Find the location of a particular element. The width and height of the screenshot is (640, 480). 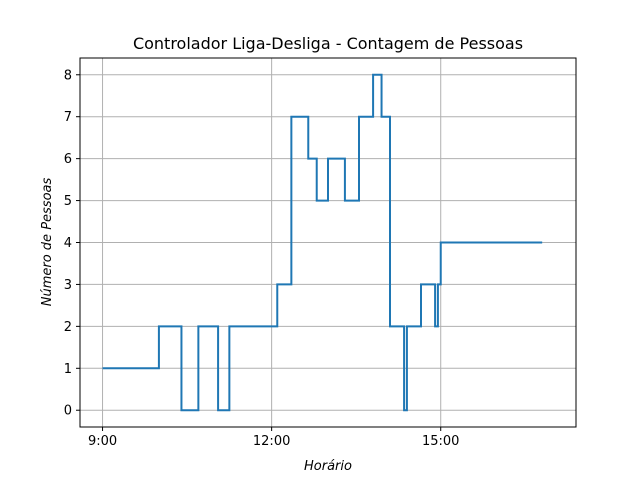

x-axis-label: Horário is located at coordinates (328, 466).